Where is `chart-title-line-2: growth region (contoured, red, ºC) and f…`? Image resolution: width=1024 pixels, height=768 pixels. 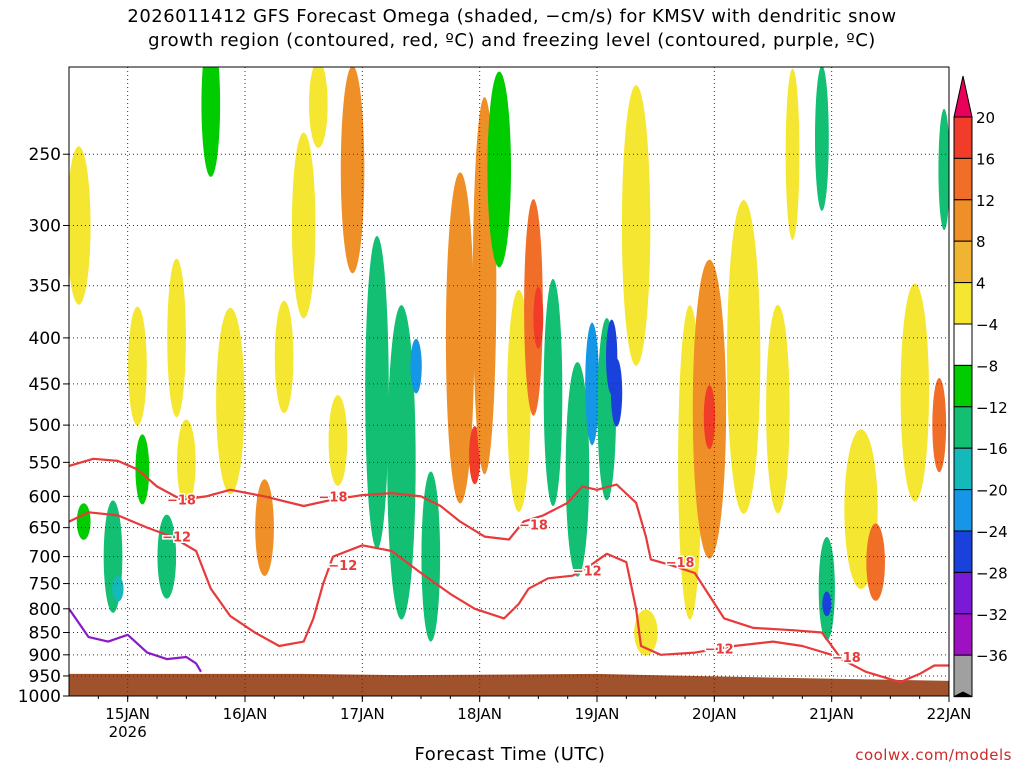
chart-title-line-2: growth region (contoured, red, ºC) and f… is located at coordinates (512, 40).